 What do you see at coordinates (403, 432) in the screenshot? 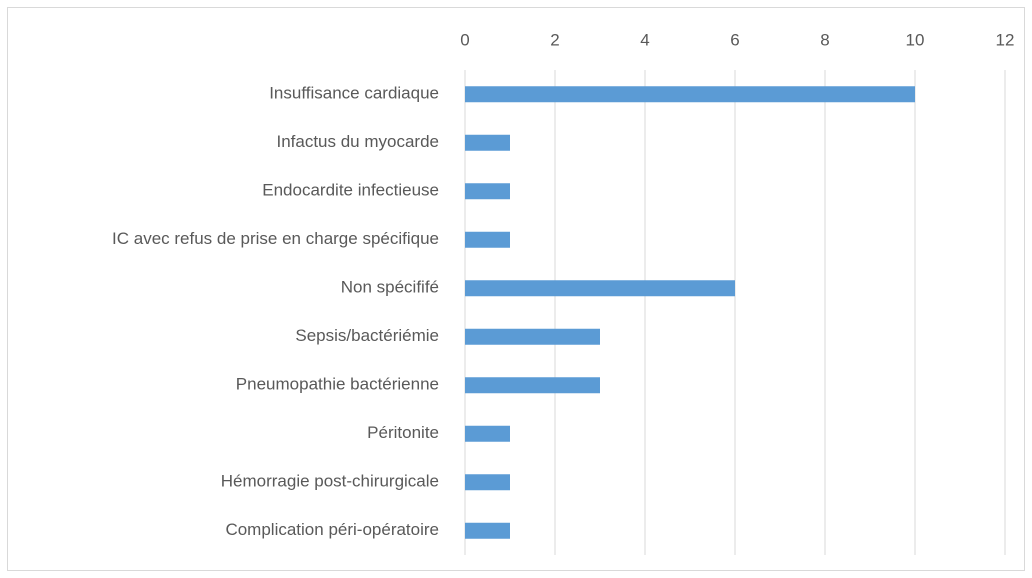
I see `y-tick-label: Péritonite` at bounding box center [403, 432].